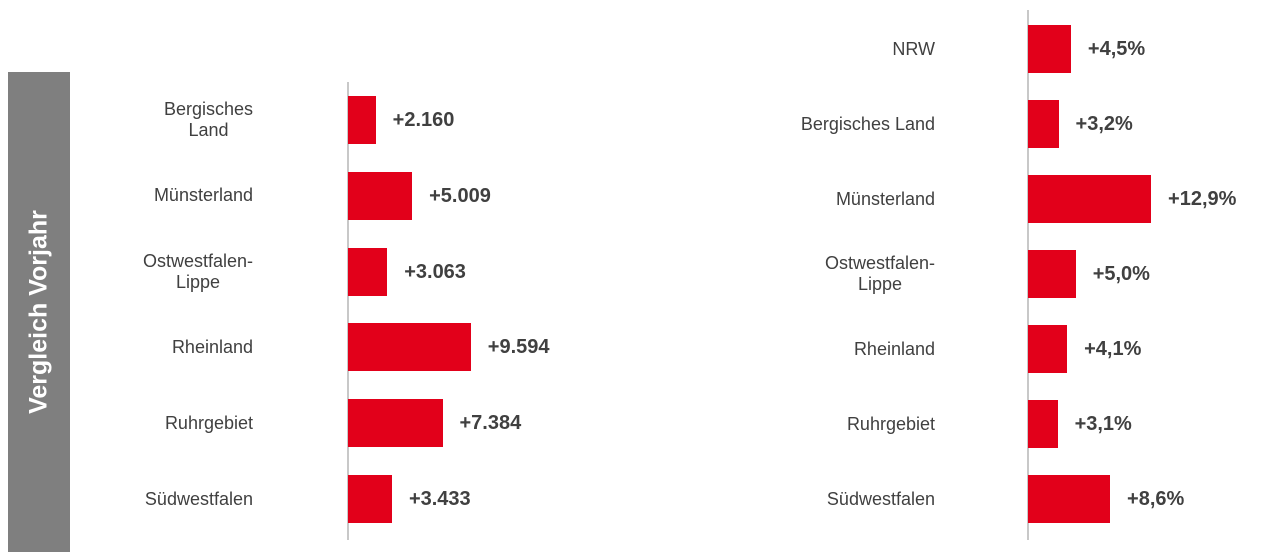 Image resolution: width=1270 pixels, height=552 pixels. Describe the element at coordinates (1113, 349) in the screenshot. I see `value-label: +4,1%` at that location.